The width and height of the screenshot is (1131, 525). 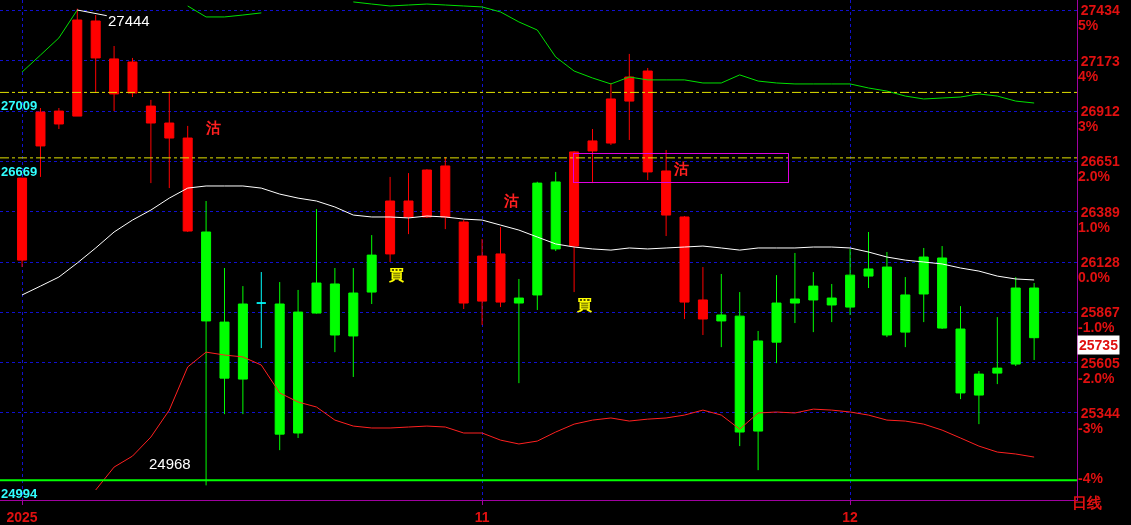 I want to click on annotation: 24968, so click(x=170, y=463).